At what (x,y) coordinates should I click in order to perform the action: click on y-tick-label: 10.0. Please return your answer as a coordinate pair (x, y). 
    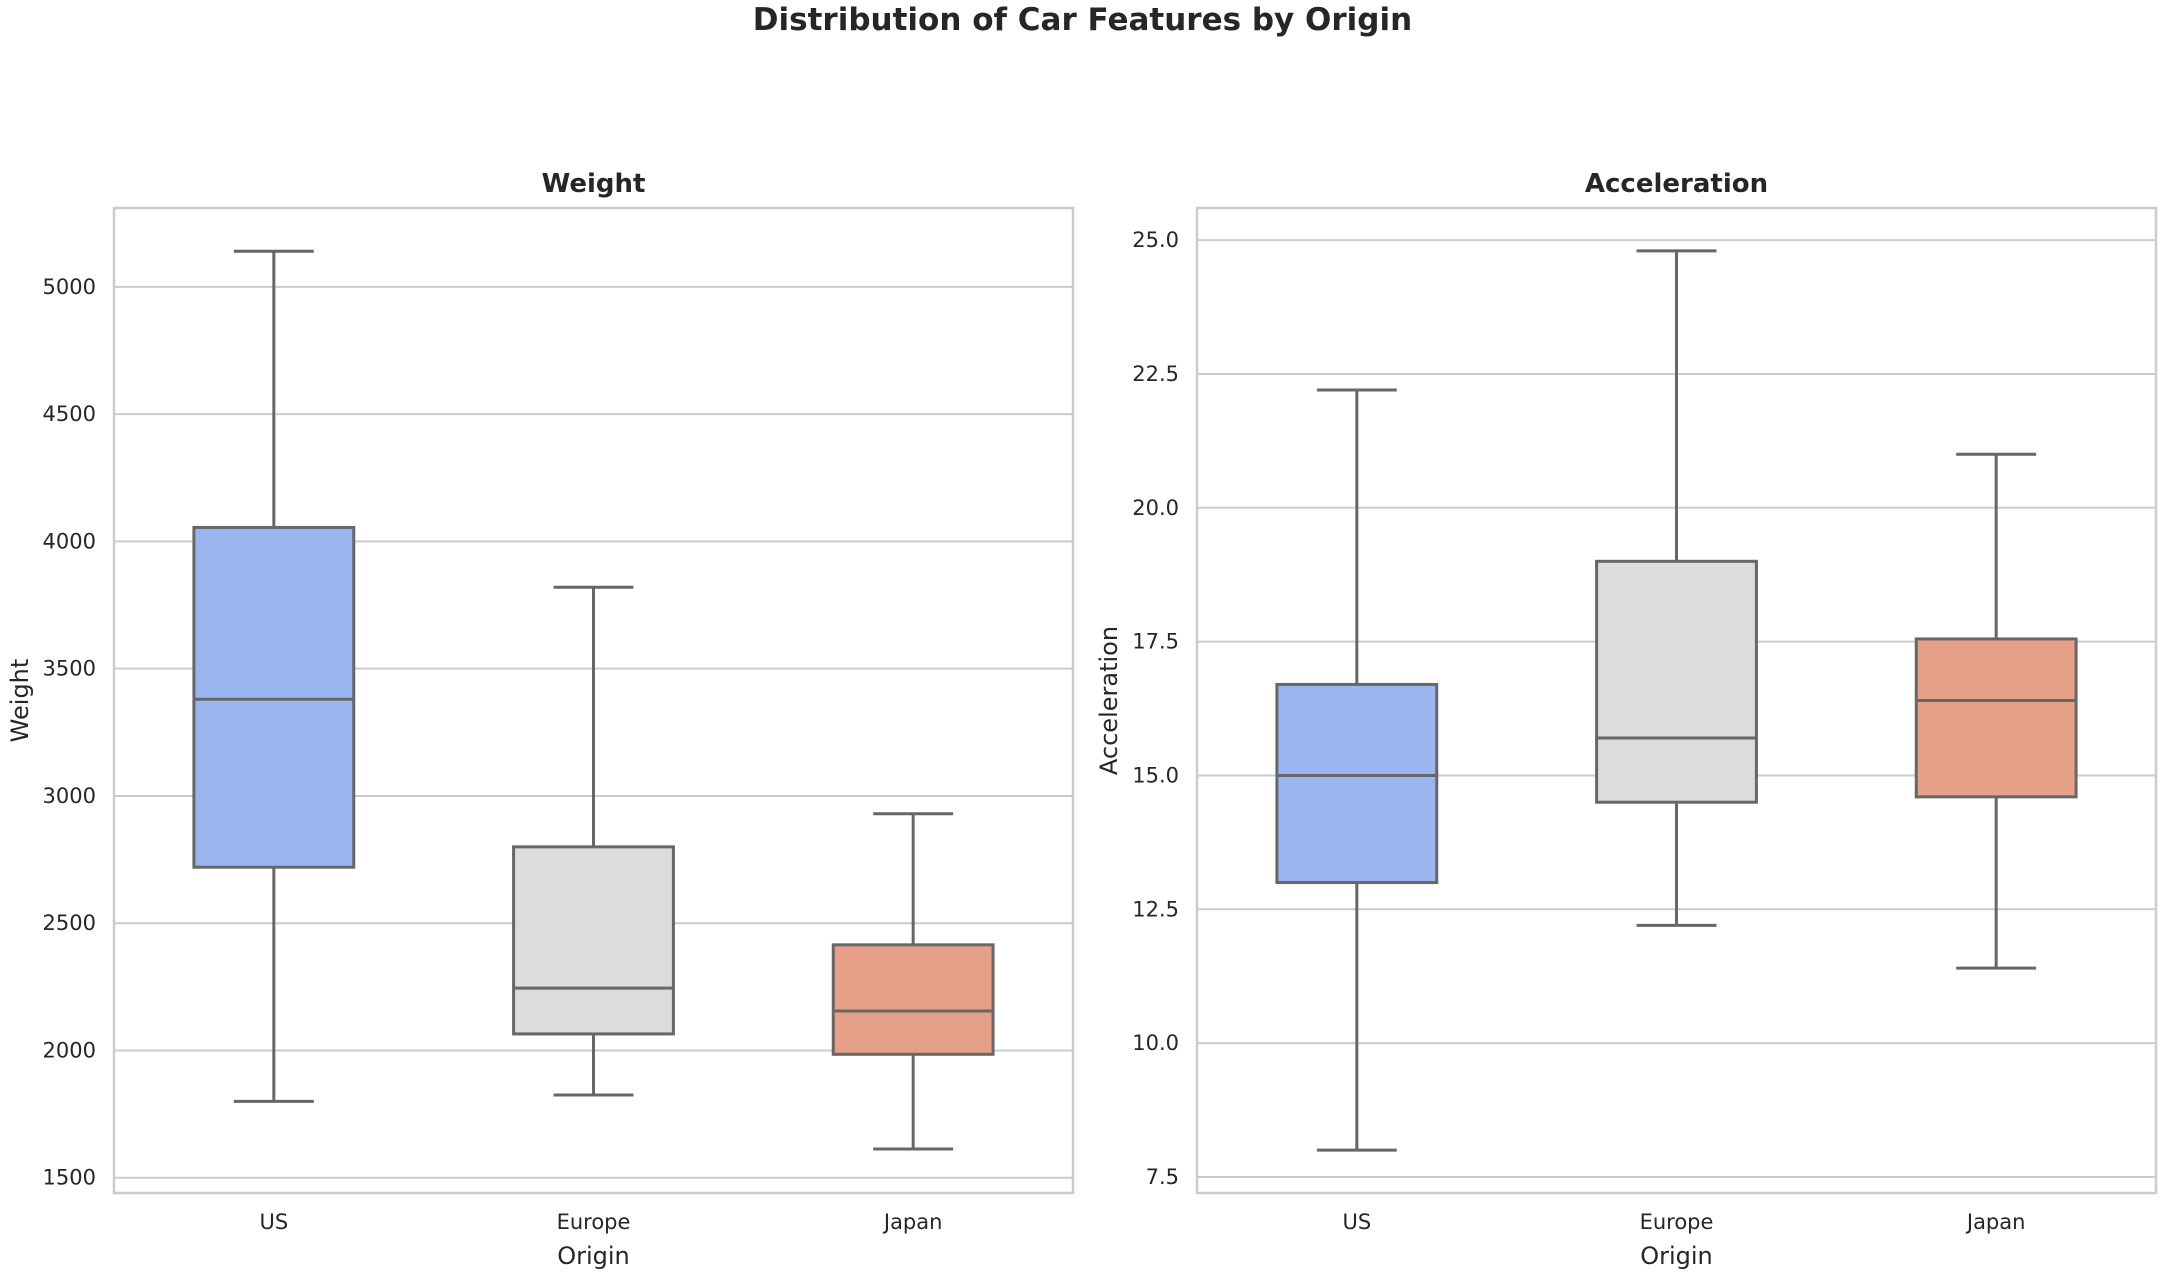
    Looking at the image, I should click on (1155, 1043).